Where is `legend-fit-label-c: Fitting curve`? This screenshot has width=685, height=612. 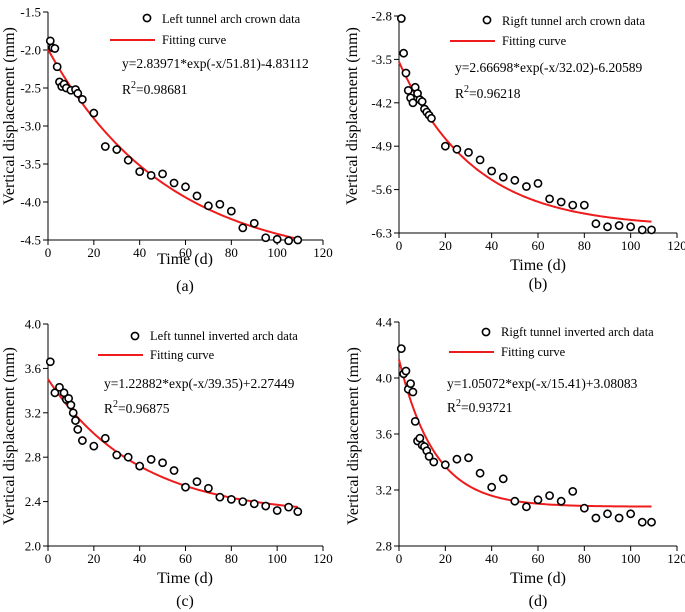
legend-fit-label-c: Fitting curve is located at coordinates (182, 355).